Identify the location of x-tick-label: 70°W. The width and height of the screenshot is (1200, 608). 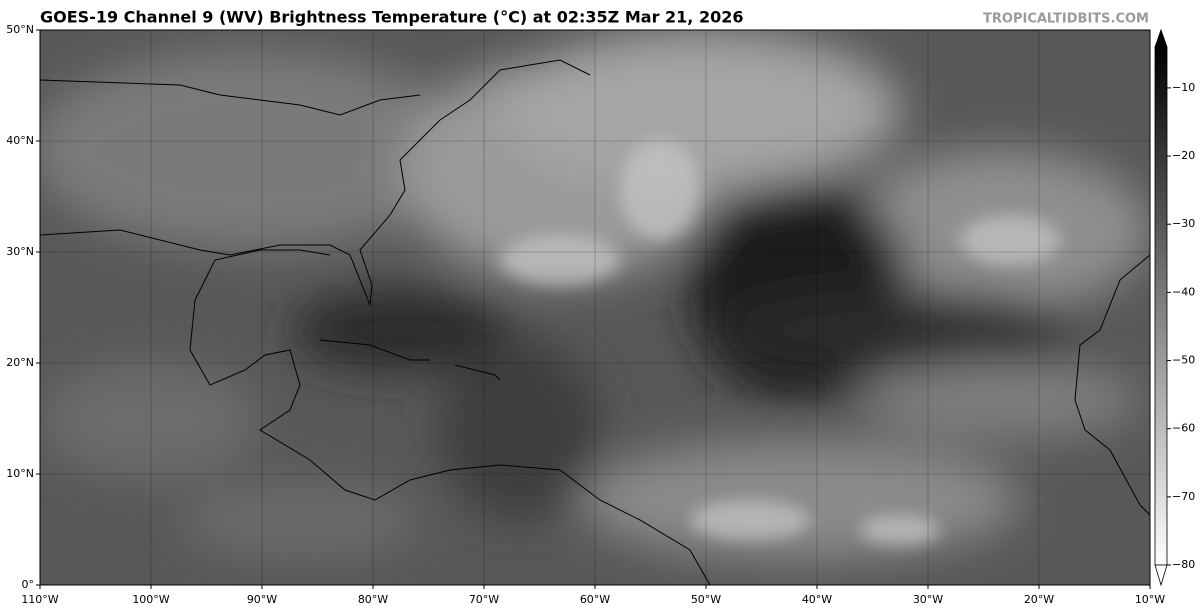
(484, 599).